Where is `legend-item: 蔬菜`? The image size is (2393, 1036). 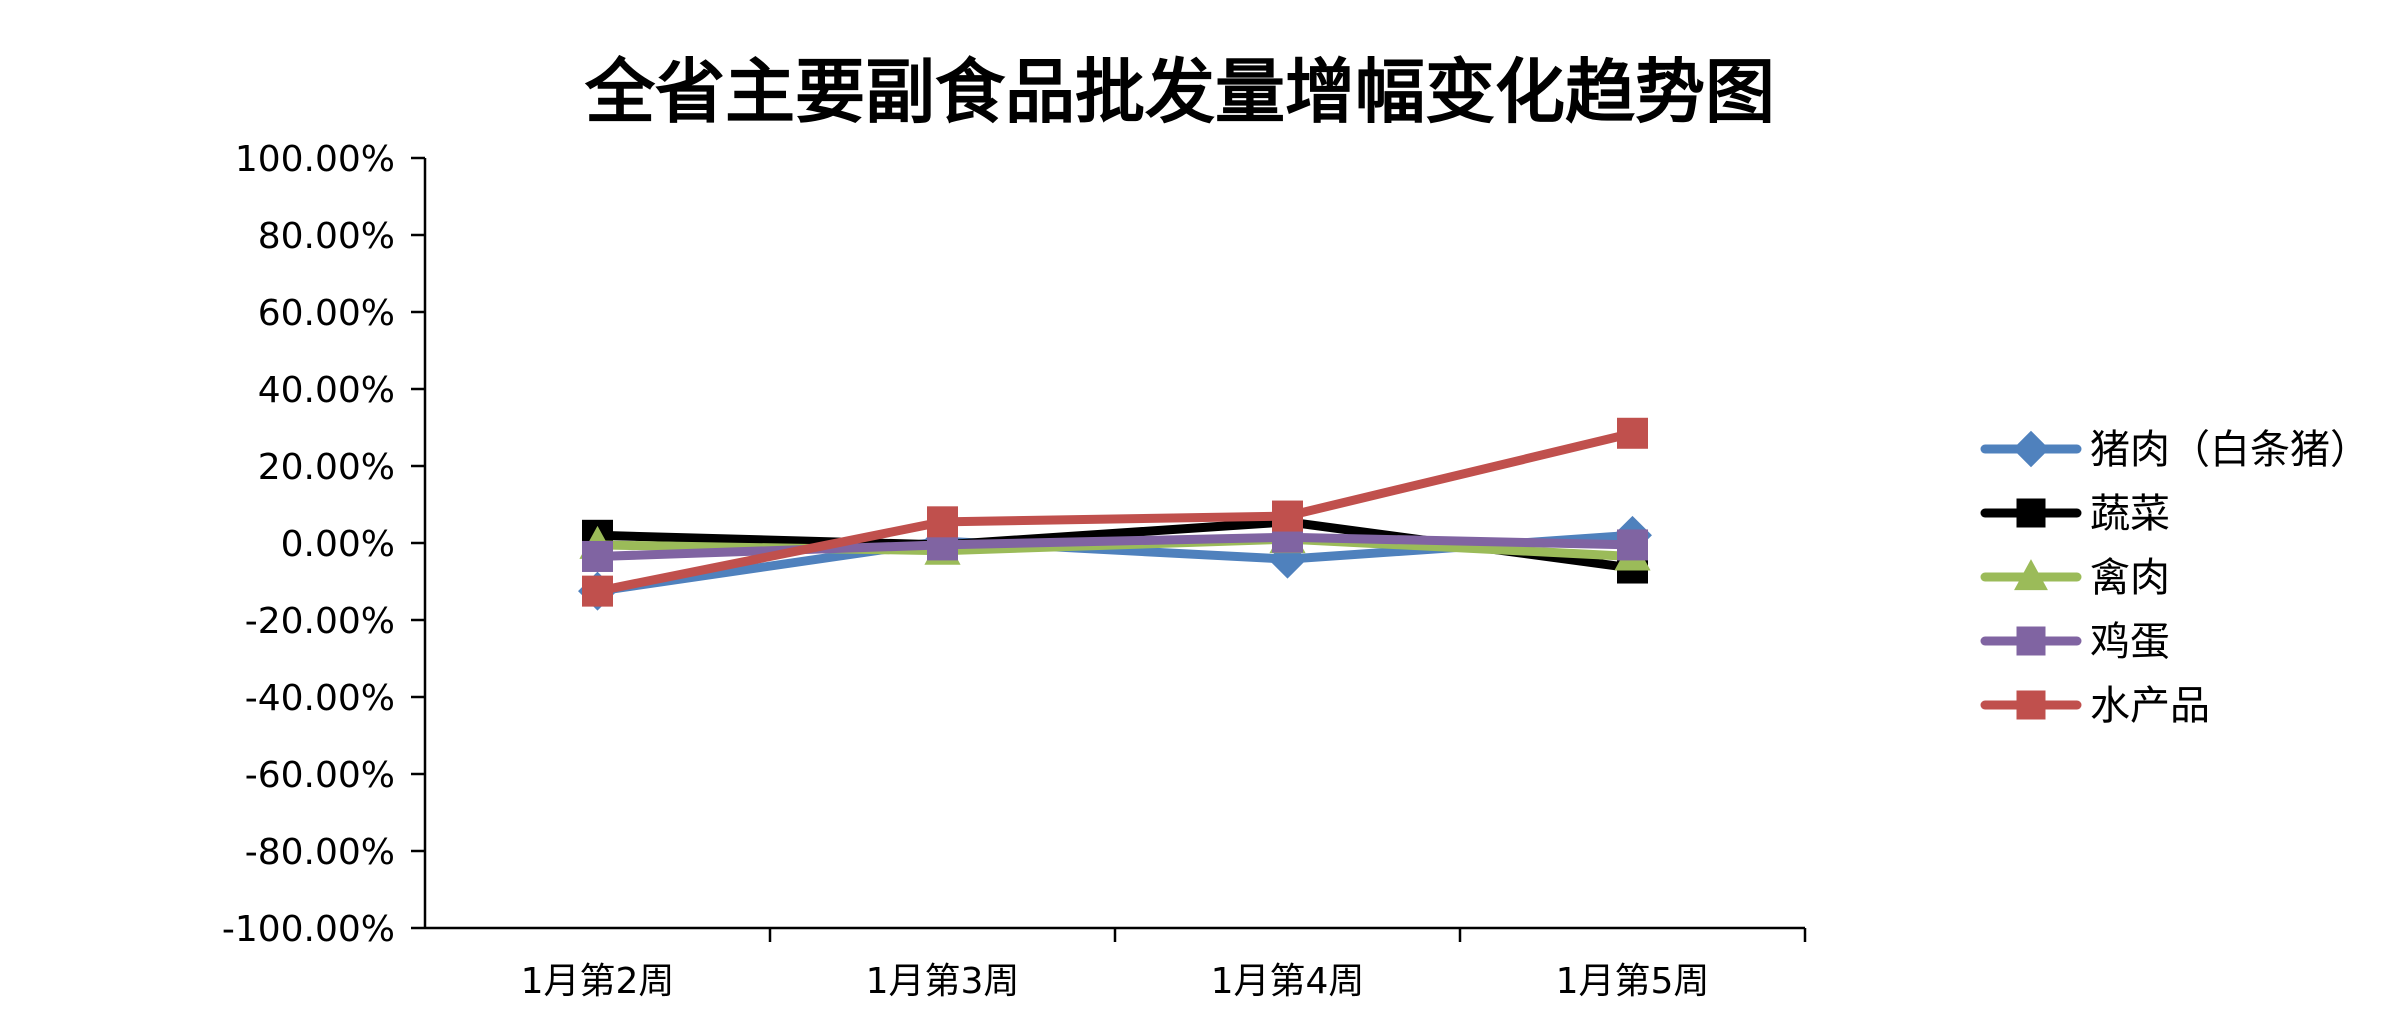
legend-item: 蔬菜 is located at coordinates (2075, 514).